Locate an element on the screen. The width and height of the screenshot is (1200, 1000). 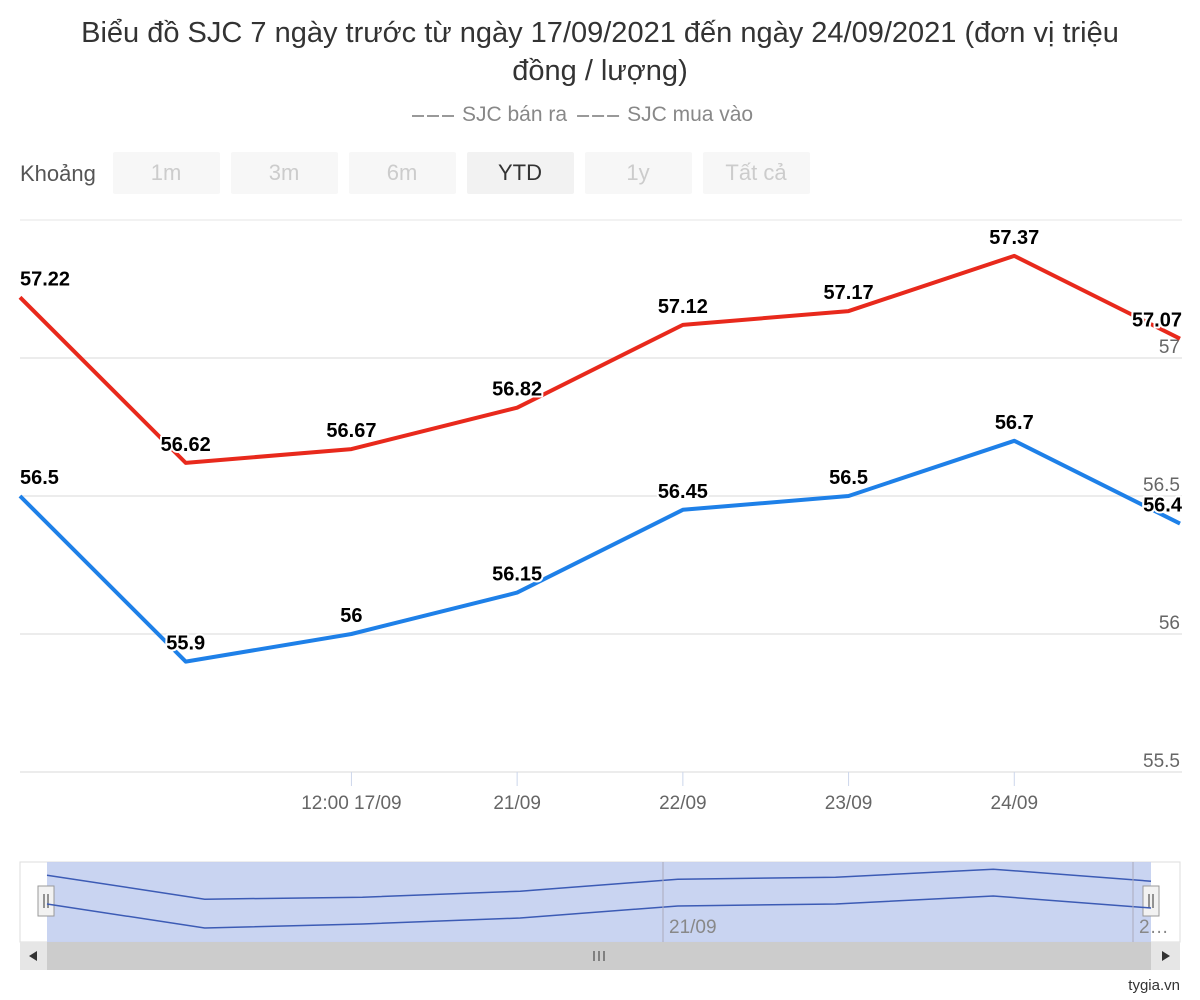
range-button-label: 1m is located at coordinates (166, 172).